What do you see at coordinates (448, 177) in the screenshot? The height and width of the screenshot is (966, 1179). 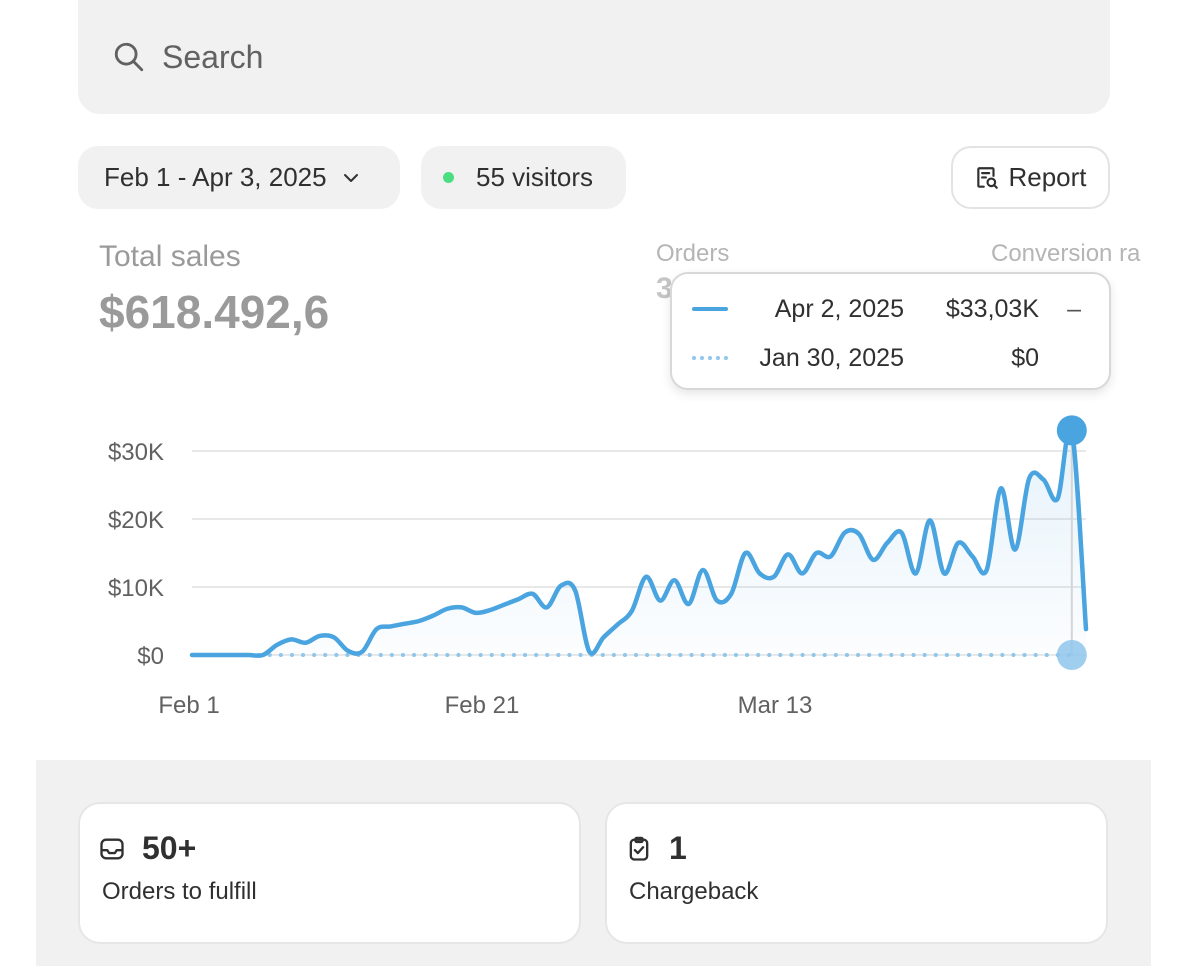 I see `live-status-dot` at bounding box center [448, 177].